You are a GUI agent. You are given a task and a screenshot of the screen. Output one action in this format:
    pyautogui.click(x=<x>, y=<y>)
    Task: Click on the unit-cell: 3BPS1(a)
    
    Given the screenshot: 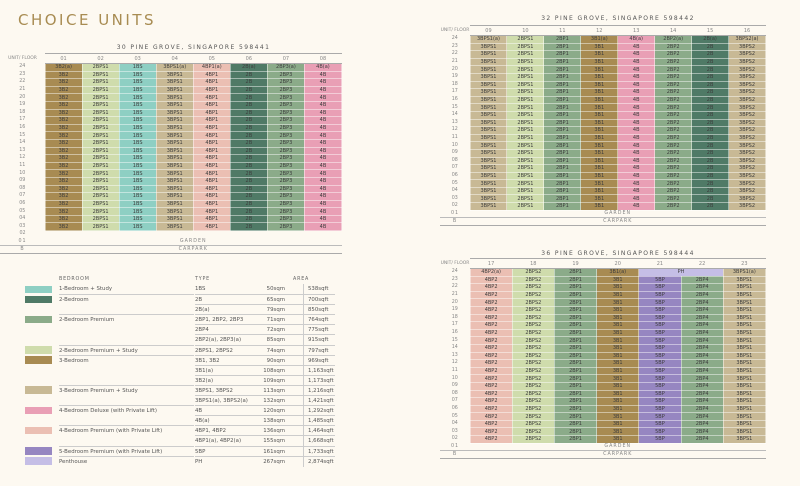 What is the action you would take?
    pyautogui.click(x=174, y=67)
    